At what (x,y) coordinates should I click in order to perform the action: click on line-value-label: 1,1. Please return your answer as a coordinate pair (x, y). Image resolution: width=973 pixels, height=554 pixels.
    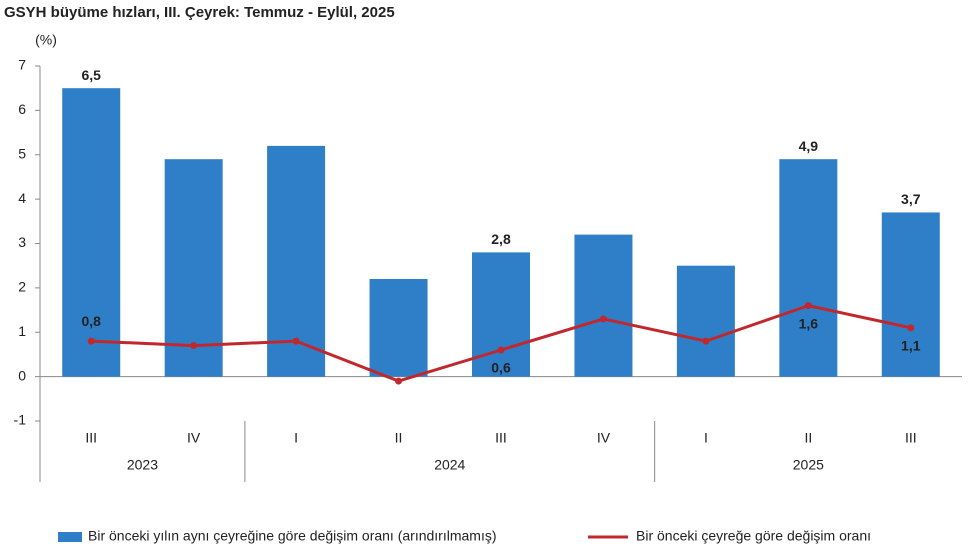
    Looking at the image, I should click on (911, 346).